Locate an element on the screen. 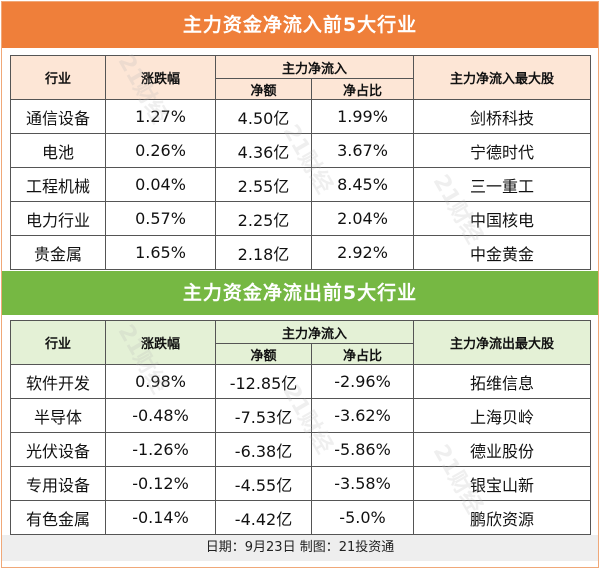 The height and width of the screenshot is (570, 600). cell-change: 1.27% is located at coordinates (160, 116).